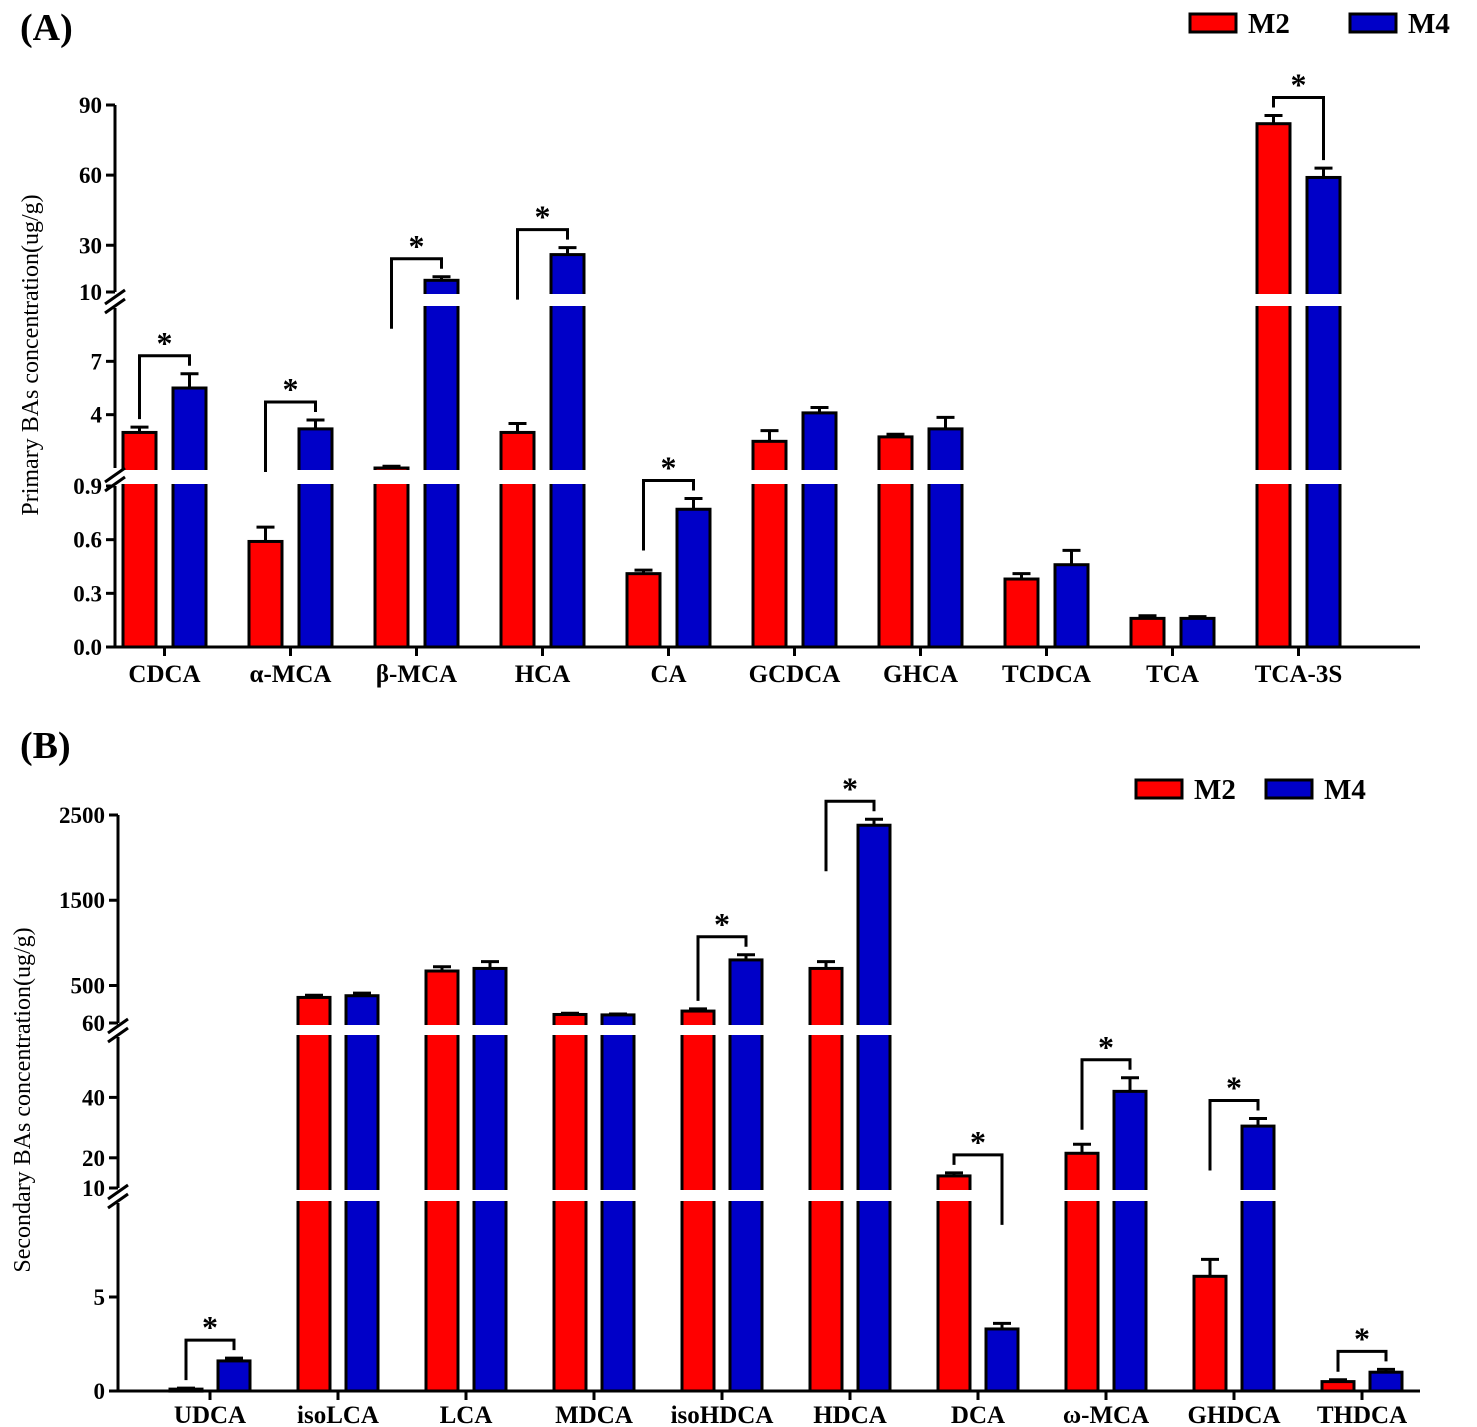  I want to click on y-tick-label: 10, so click(93, 1188).